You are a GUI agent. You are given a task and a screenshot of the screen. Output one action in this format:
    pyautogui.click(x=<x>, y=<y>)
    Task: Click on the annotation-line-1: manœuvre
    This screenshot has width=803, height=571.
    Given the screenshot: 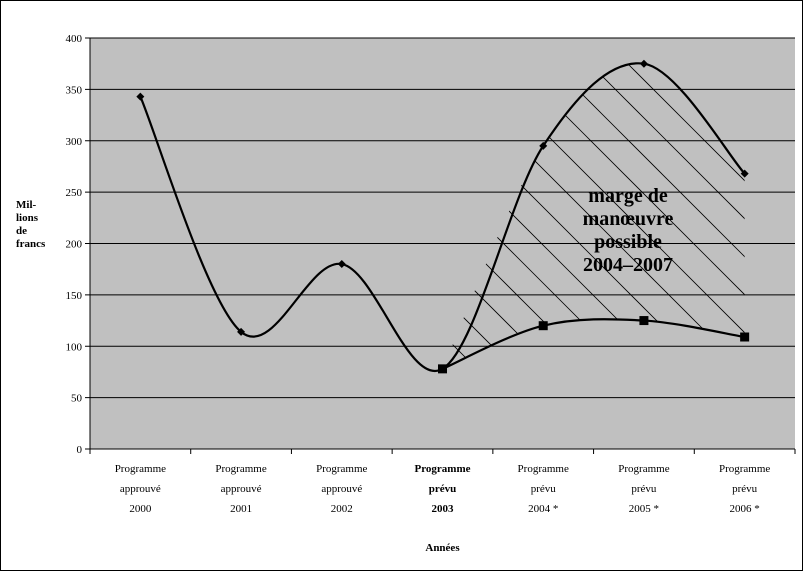 What is the action you would take?
    pyautogui.click(x=628, y=219)
    